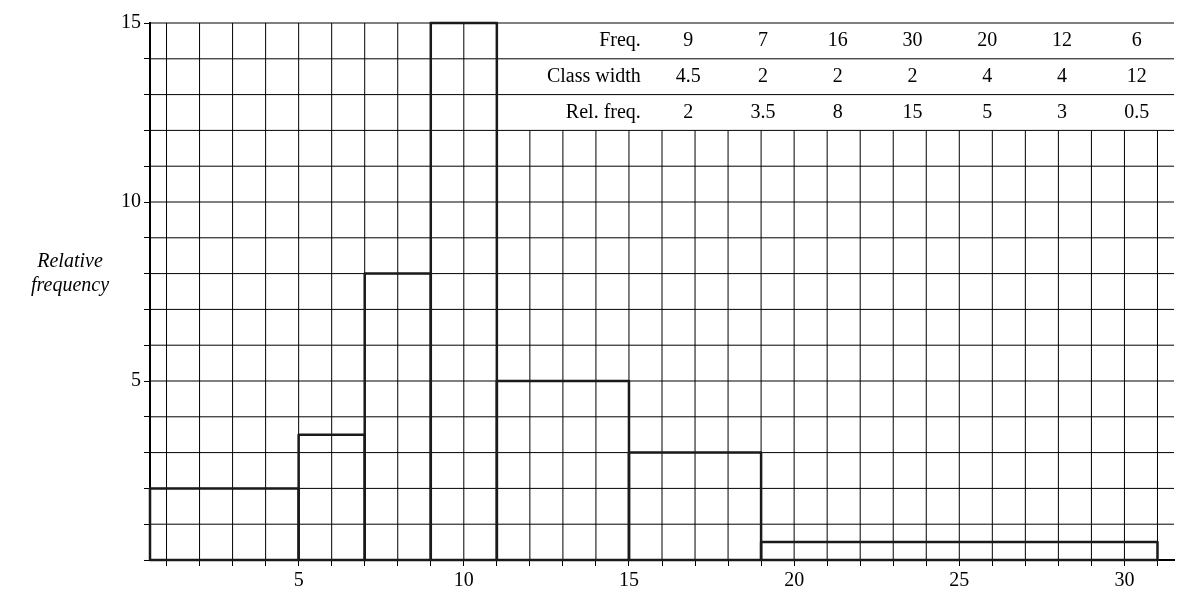 The width and height of the screenshot is (1188, 604). I want to click on y-tick-label: 15, so click(131, 21).